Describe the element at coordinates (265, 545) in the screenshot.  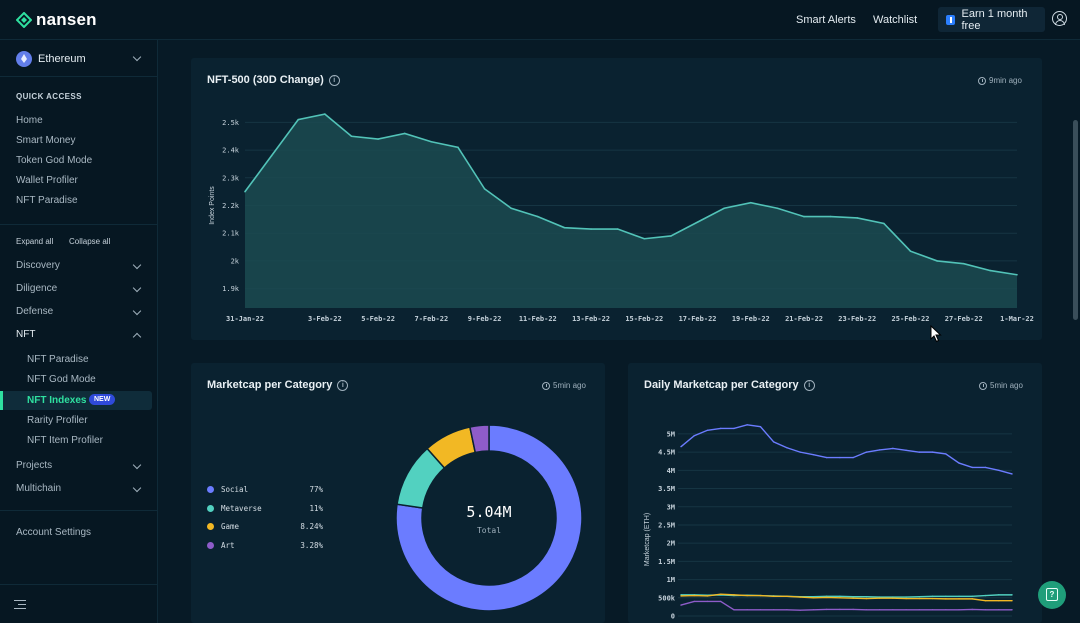
I see `legend-item-art: Art 3.28%` at that location.